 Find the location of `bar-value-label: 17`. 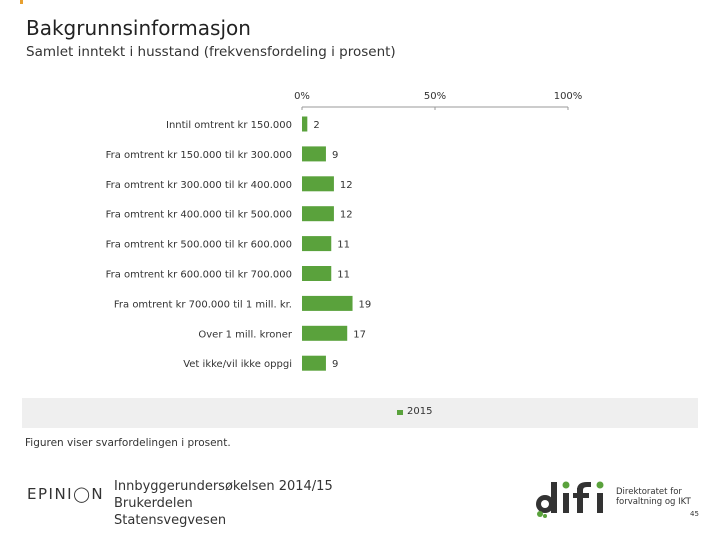

bar-value-label: 17 is located at coordinates (359, 334).